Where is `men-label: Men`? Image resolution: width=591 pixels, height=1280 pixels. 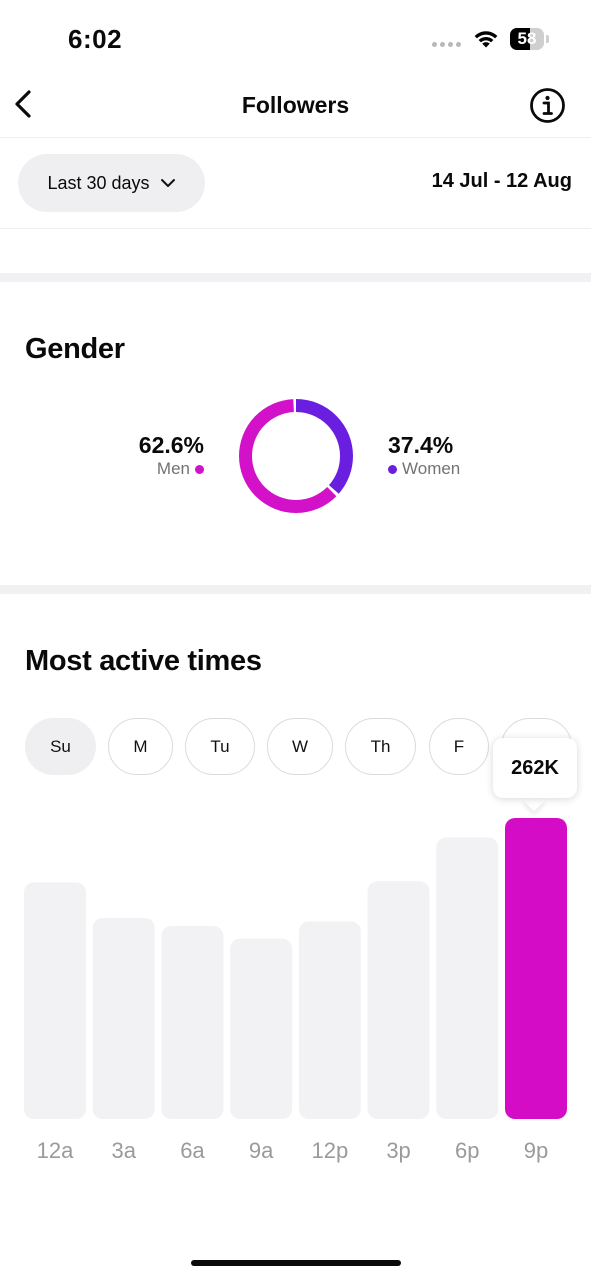 men-label: Men is located at coordinates (173, 468).